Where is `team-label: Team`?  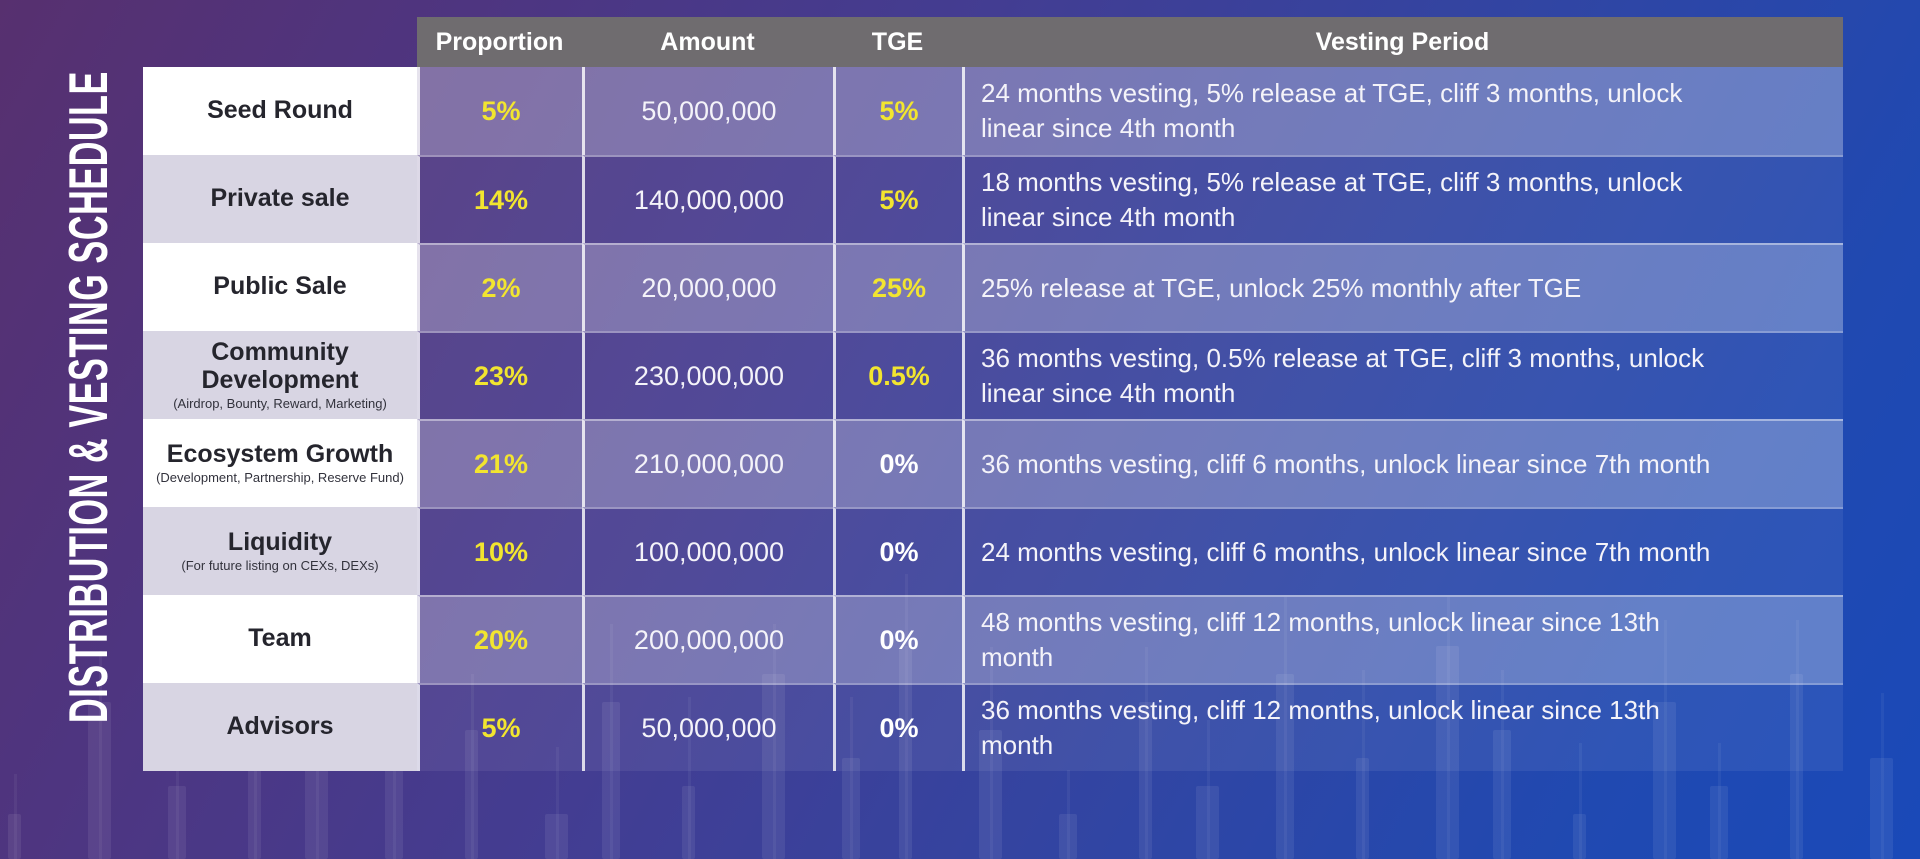
team-label: Team is located at coordinates (280, 639).